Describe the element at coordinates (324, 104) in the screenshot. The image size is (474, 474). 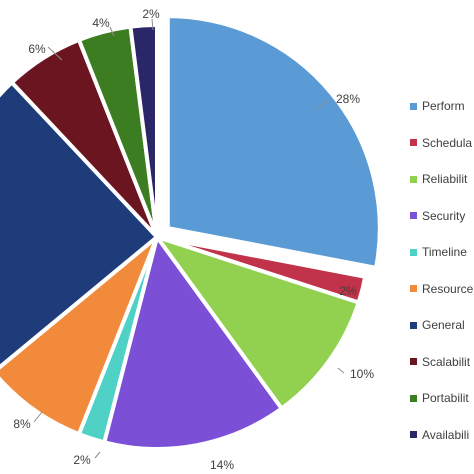
I see `leader-line-performance` at that location.